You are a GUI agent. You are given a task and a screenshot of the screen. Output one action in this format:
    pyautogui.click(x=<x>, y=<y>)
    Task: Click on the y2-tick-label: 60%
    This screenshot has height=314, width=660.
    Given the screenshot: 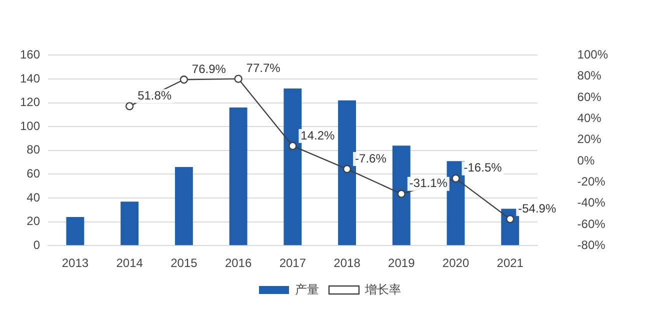 What is the action you would take?
    pyautogui.click(x=589, y=97)
    